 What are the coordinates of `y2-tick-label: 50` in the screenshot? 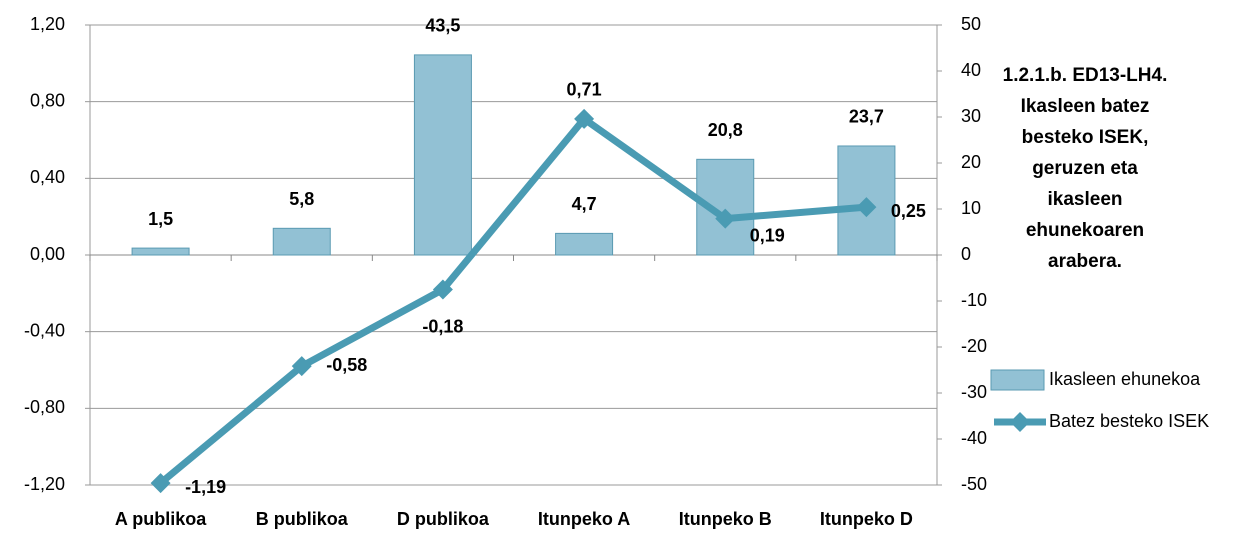 It's located at (971, 24).